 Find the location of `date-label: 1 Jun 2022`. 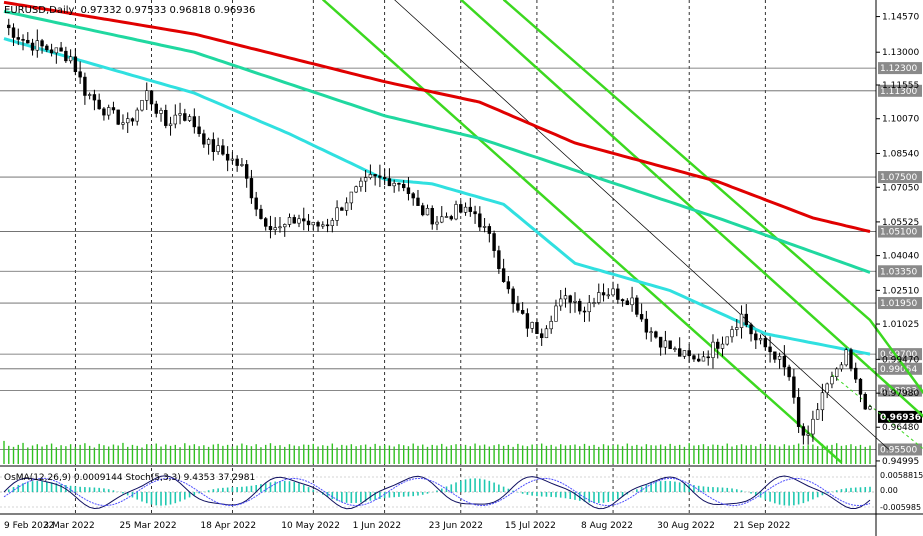

date-label: 1 Jun 2022 is located at coordinates (377, 526).